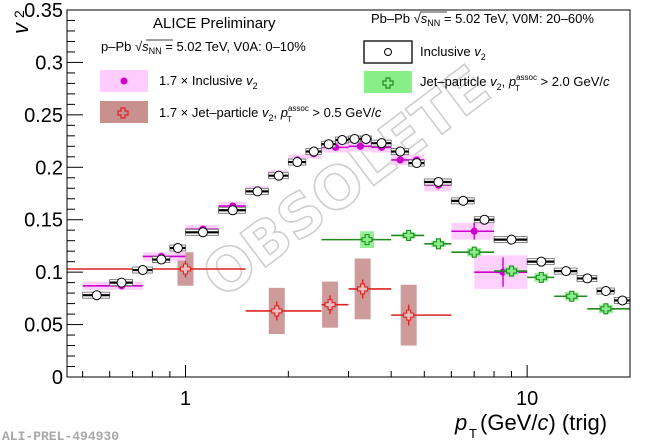  I want to click on figure-id: ALI-PREL-494930, so click(60, 436).